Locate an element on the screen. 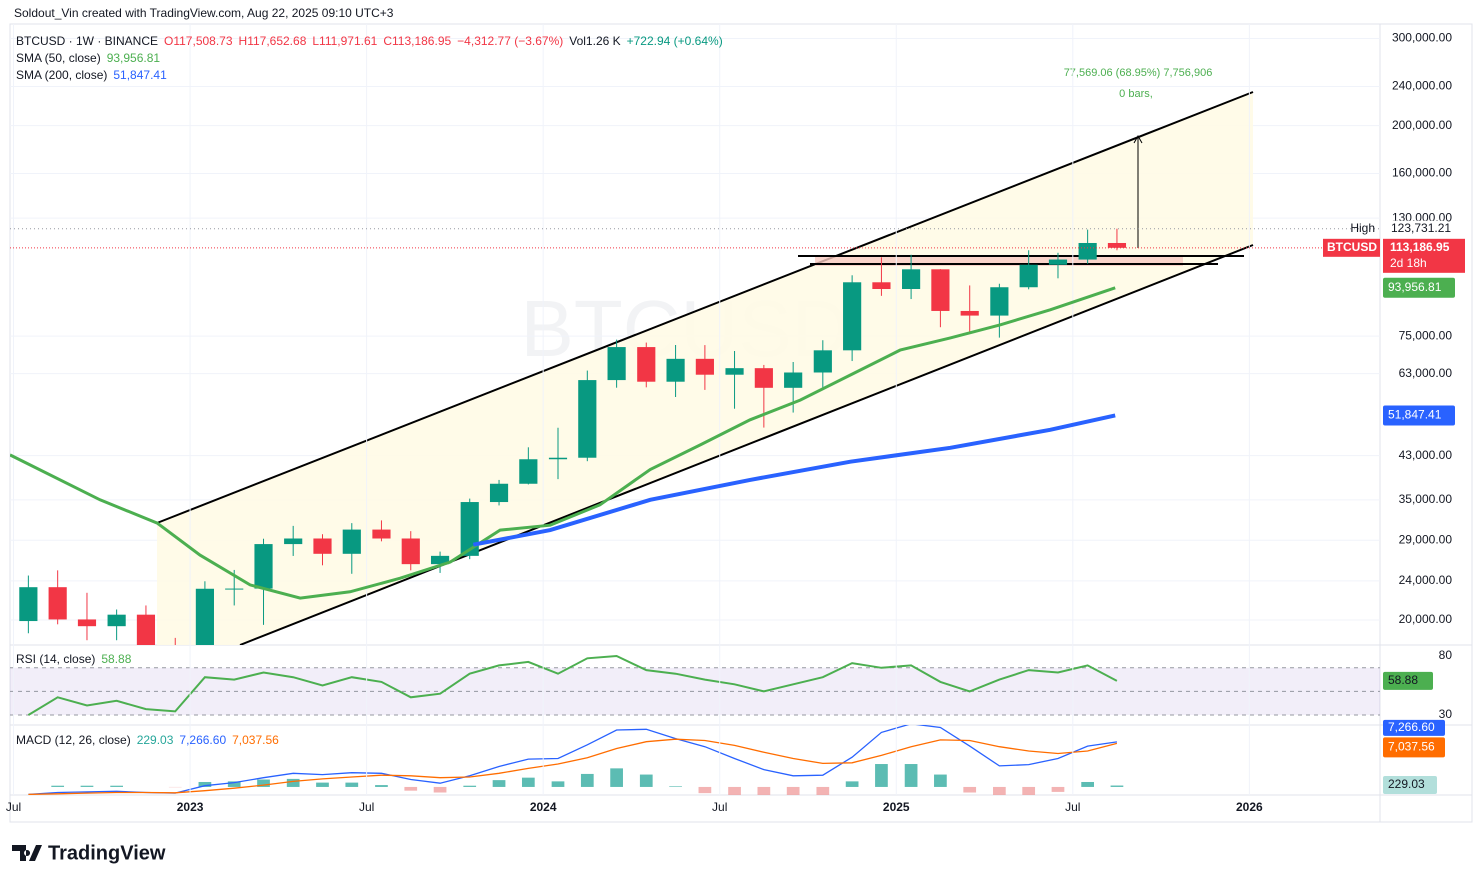 The image size is (1481, 888). y-tick-label: 35,000.00 is located at coordinates (1426, 499).